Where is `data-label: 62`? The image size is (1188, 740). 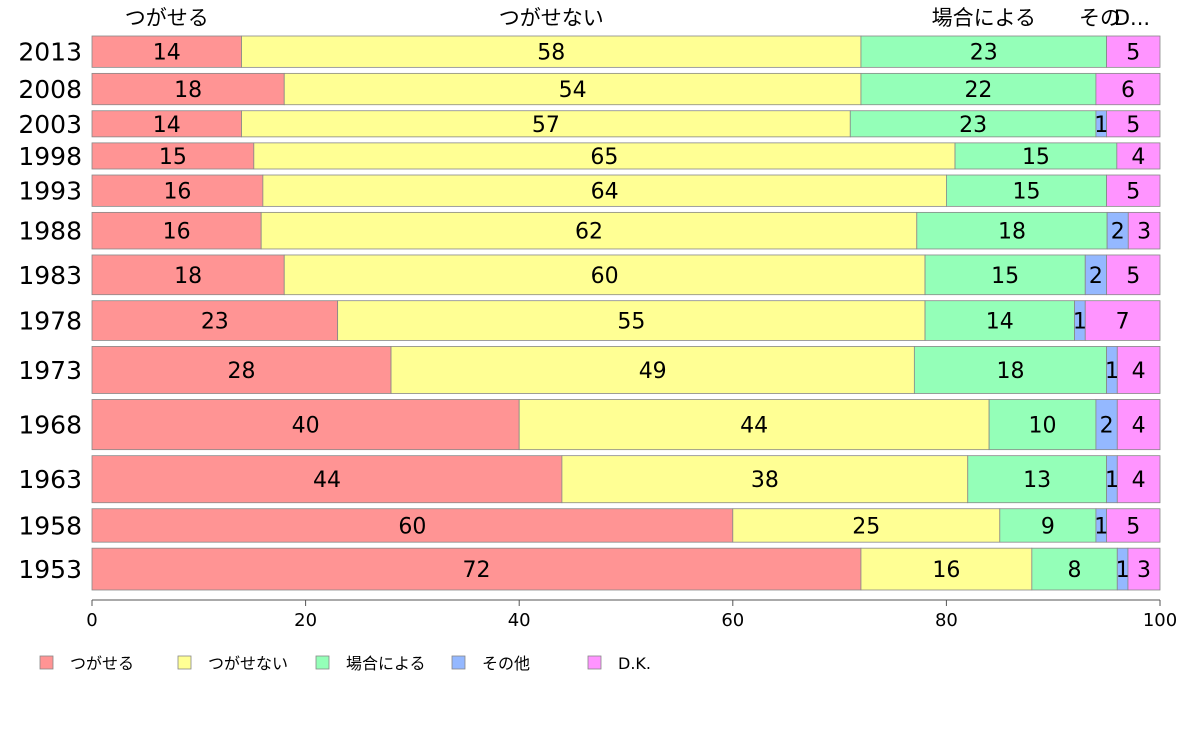 data-label: 62 is located at coordinates (589, 232).